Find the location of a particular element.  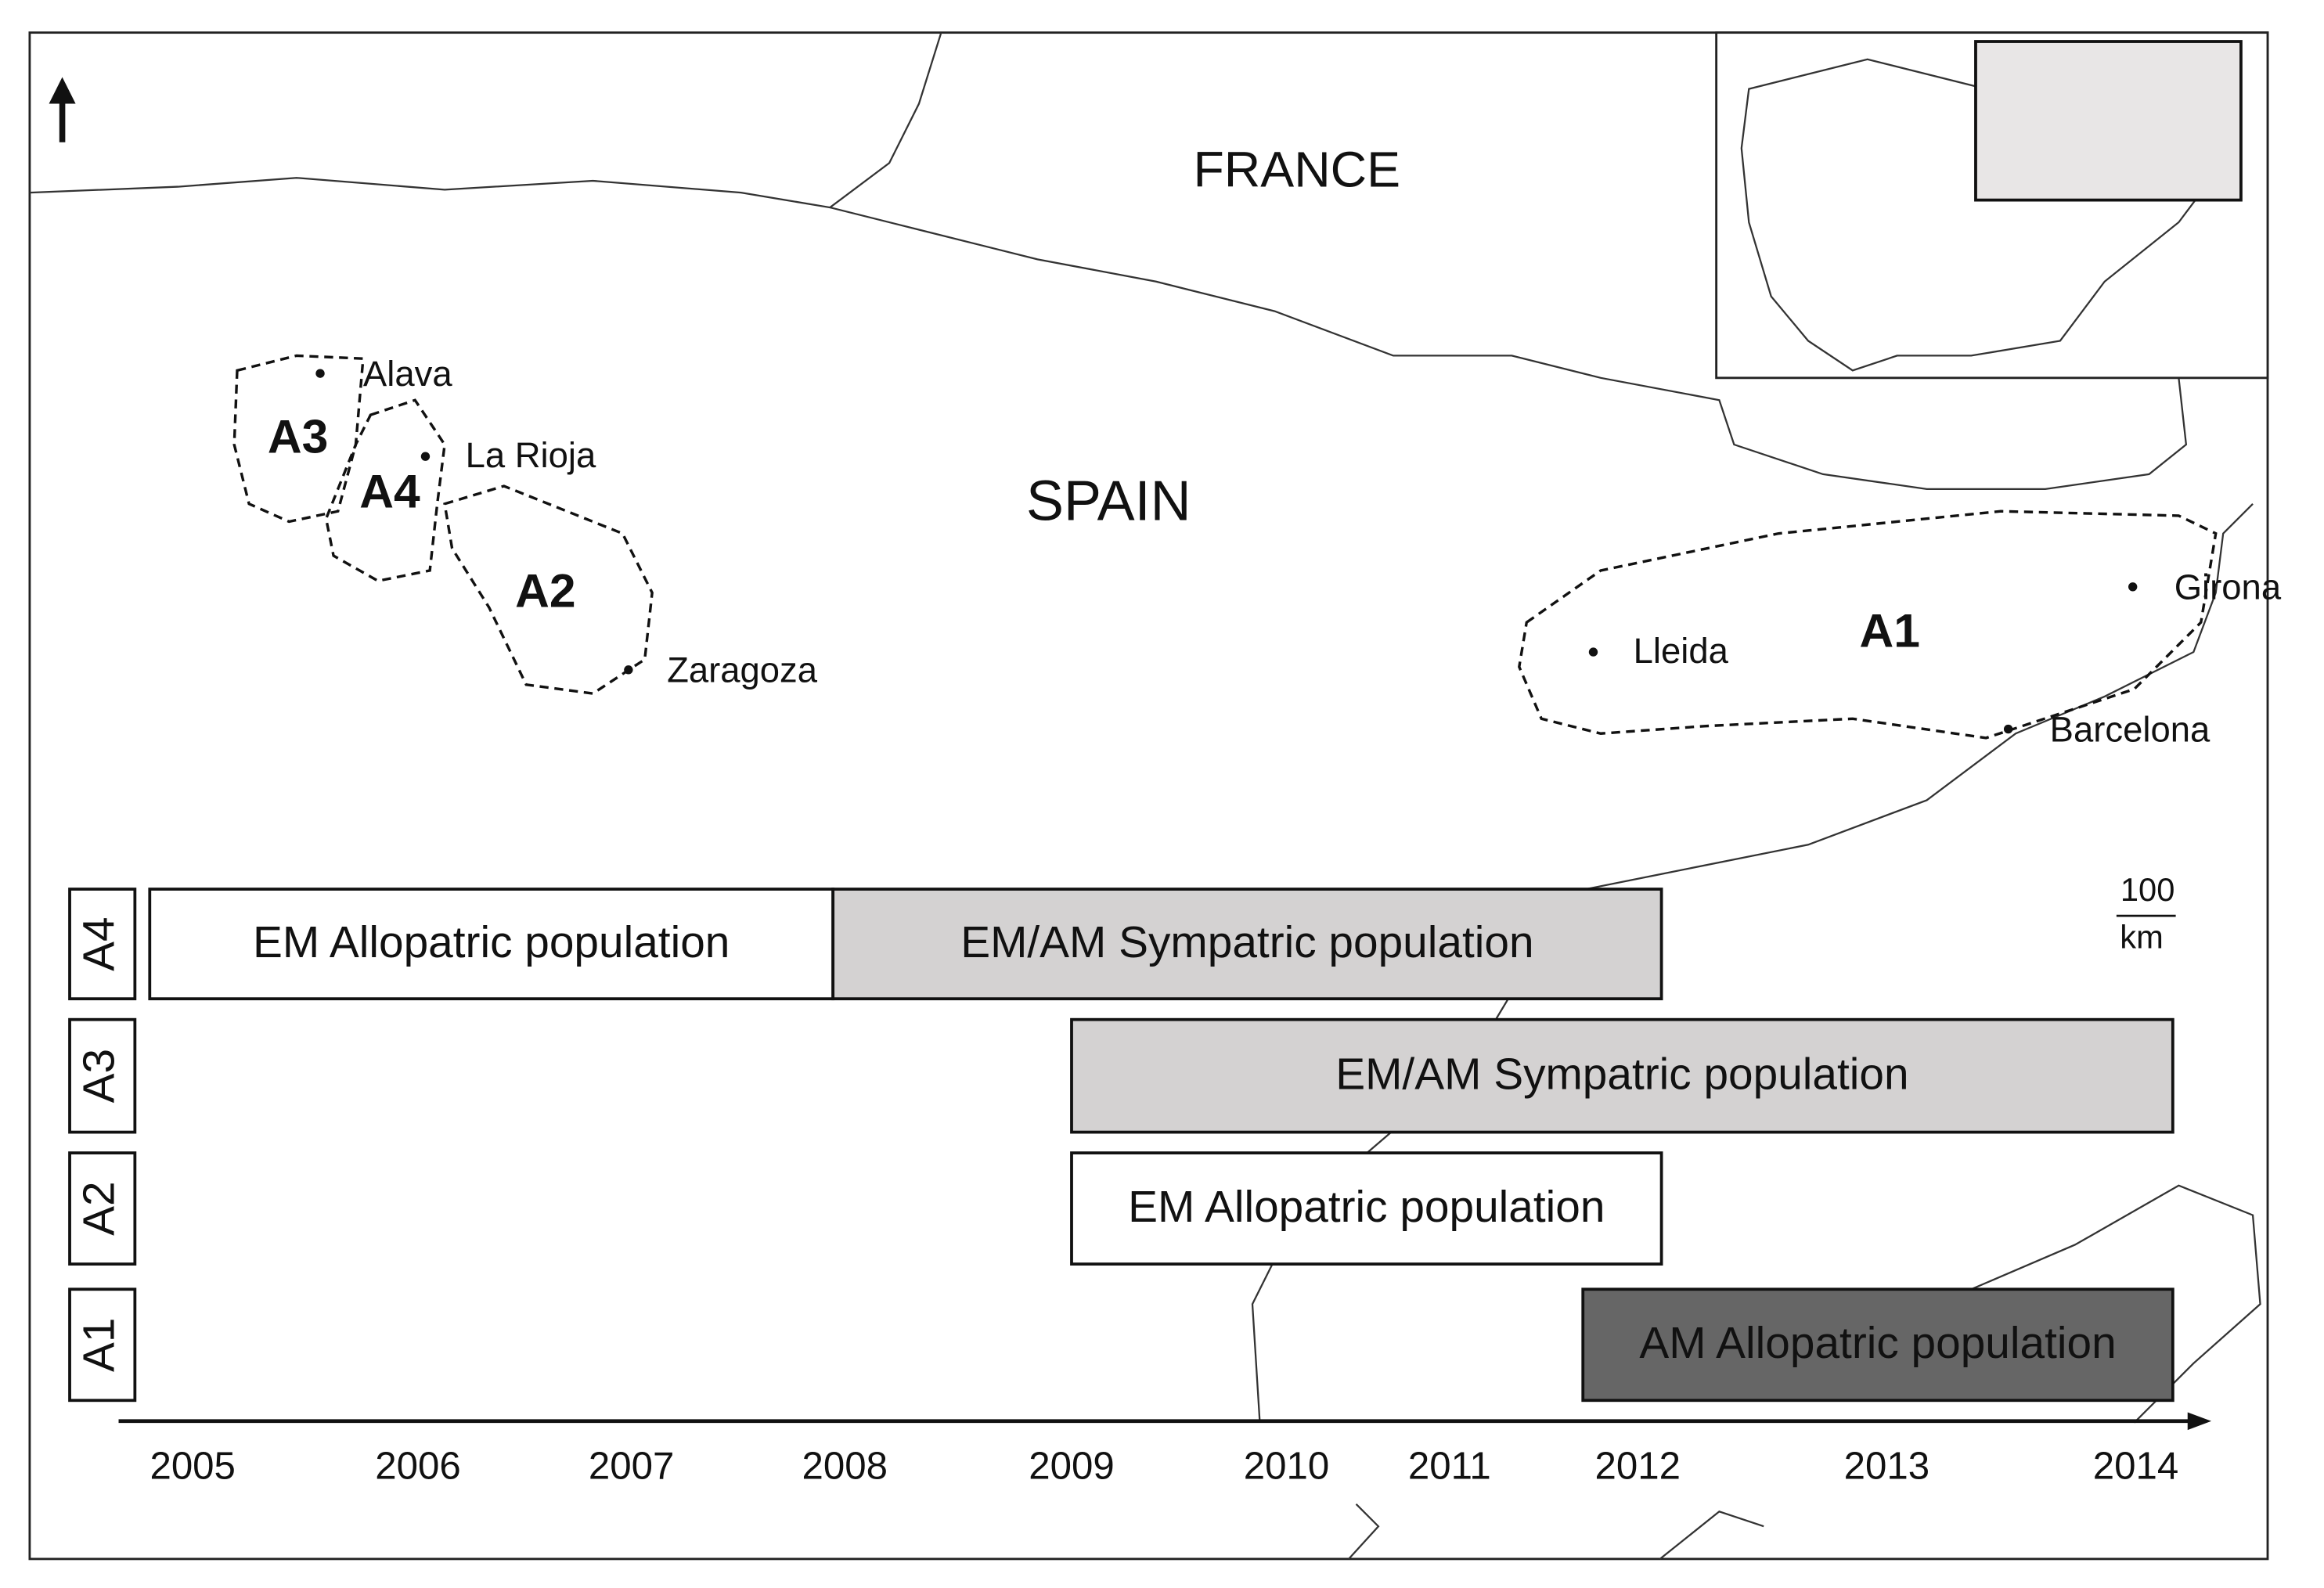

zone-a2 is located at coordinates (548, 589).